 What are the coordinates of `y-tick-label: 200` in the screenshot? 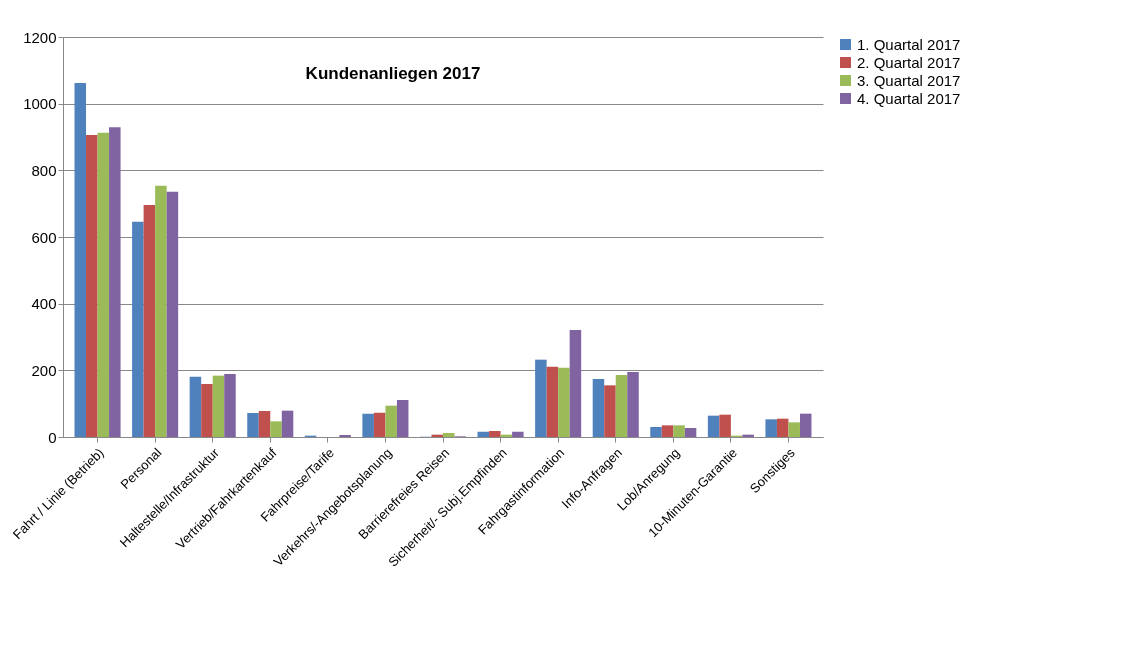 It's located at (44, 370).